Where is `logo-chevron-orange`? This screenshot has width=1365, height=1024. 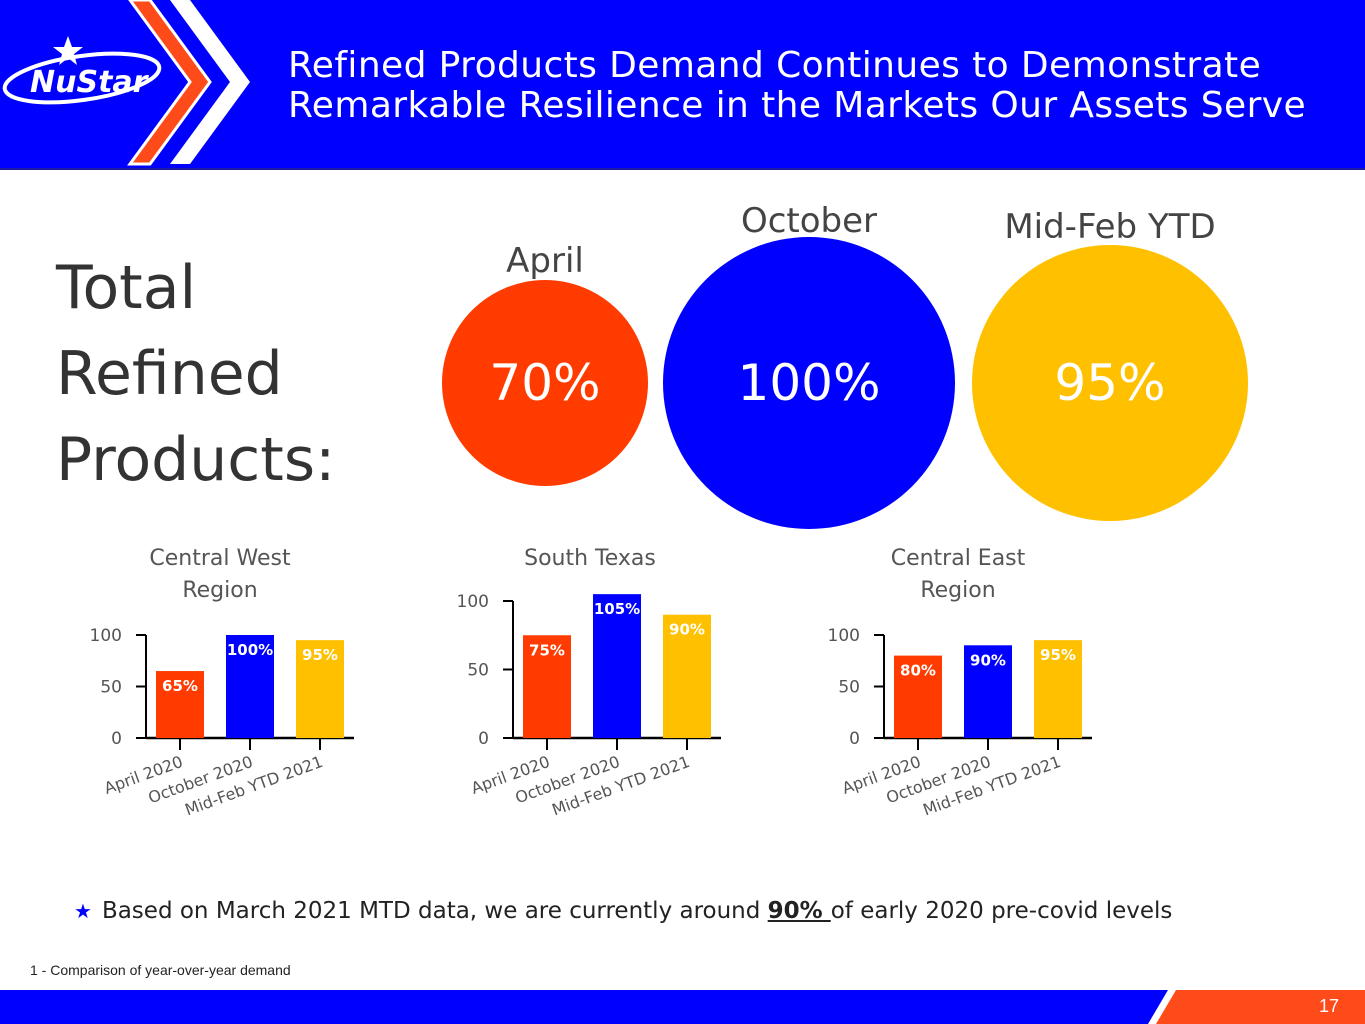 logo-chevron-orange is located at coordinates (169, 83).